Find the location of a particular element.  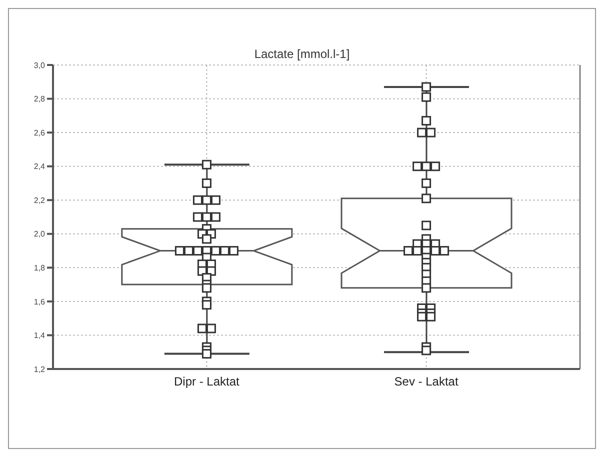

y-tick-label: 2,8 is located at coordinates (40, 99).